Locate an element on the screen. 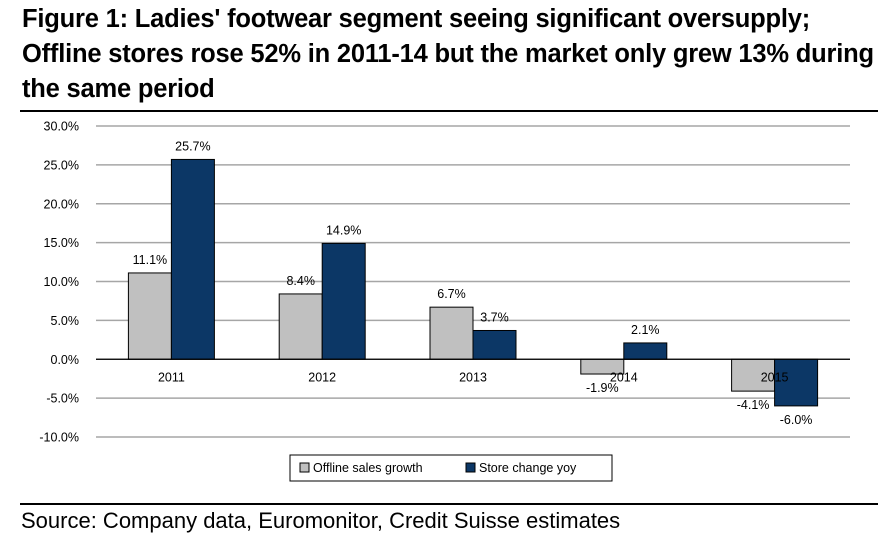 The height and width of the screenshot is (547, 883). y-tick-label: 5.0% is located at coordinates (65, 321).